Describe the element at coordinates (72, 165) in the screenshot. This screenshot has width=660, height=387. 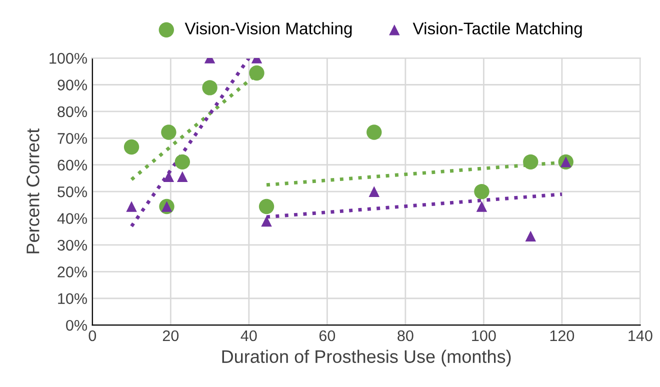
I see `y-tick-label: 60%` at that location.